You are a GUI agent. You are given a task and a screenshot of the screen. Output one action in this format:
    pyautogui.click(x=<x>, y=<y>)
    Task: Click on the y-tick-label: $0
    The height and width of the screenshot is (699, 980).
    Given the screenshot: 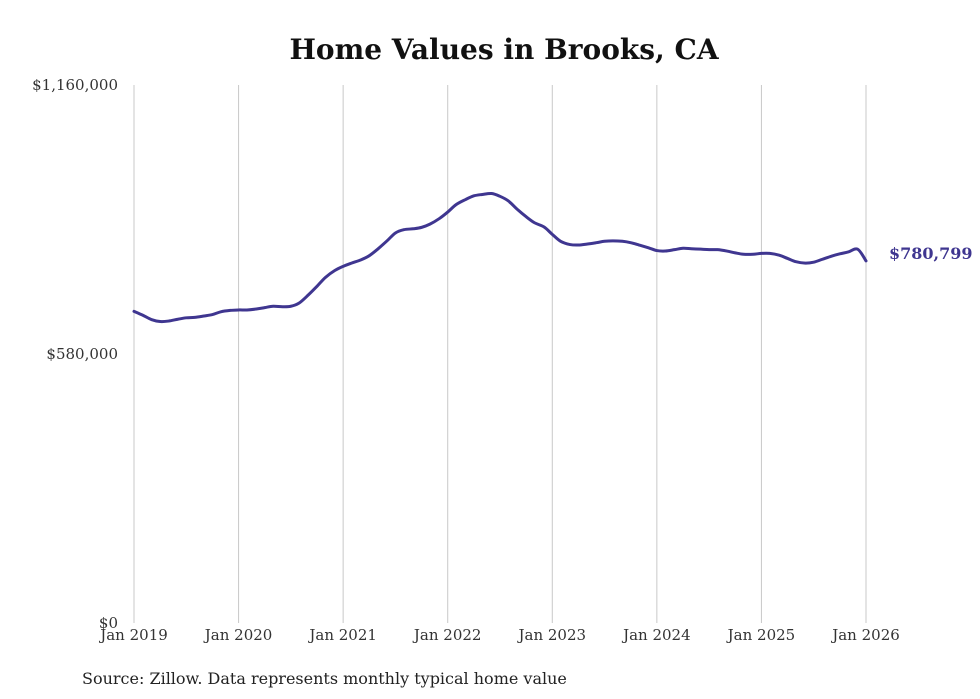 What is the action you would take?
    pyautogui.click(x=108, y=623)
    